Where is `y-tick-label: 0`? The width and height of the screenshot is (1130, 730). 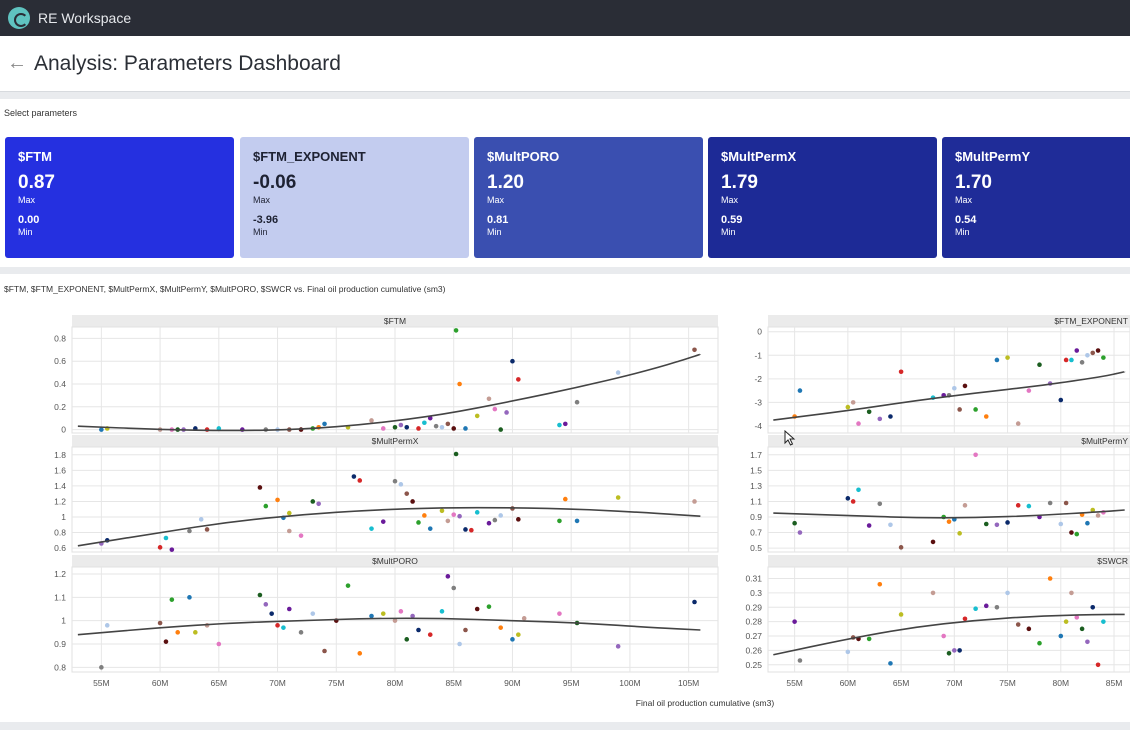 y-tick-label: 0 is located at coordinates (759, 332).